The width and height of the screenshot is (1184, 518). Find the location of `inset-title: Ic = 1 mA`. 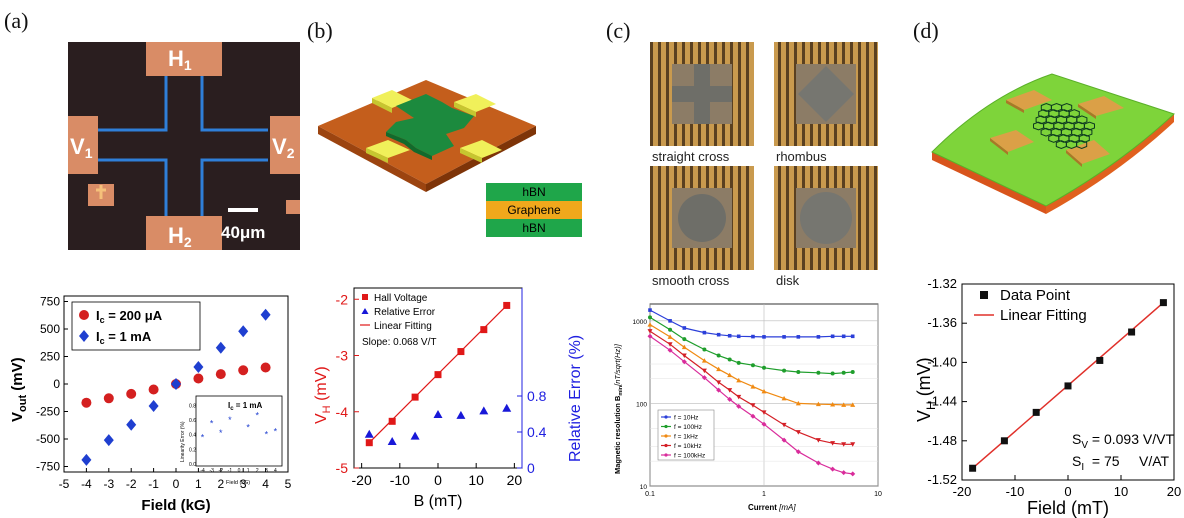

inset-title: Ic = 1 mA is located at coordinates (245, 406).